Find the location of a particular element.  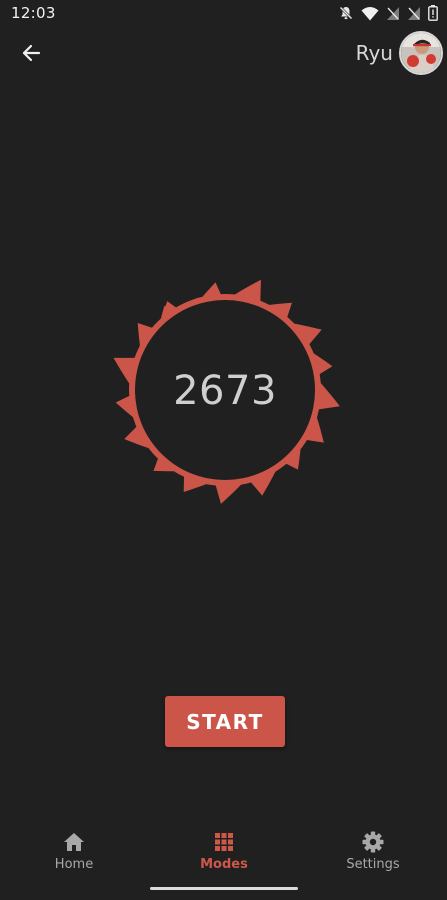

nav-modes: Modes is located at coordinates (224, 848).